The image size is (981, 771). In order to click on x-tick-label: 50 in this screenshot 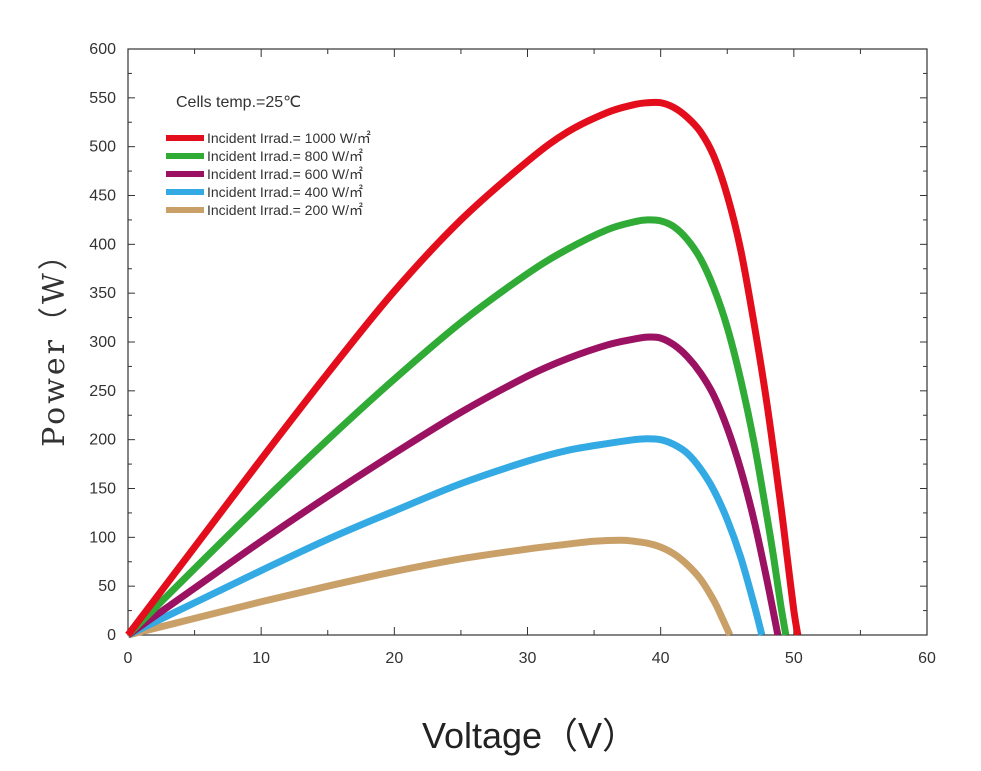, I will do `click(794, 658)`.